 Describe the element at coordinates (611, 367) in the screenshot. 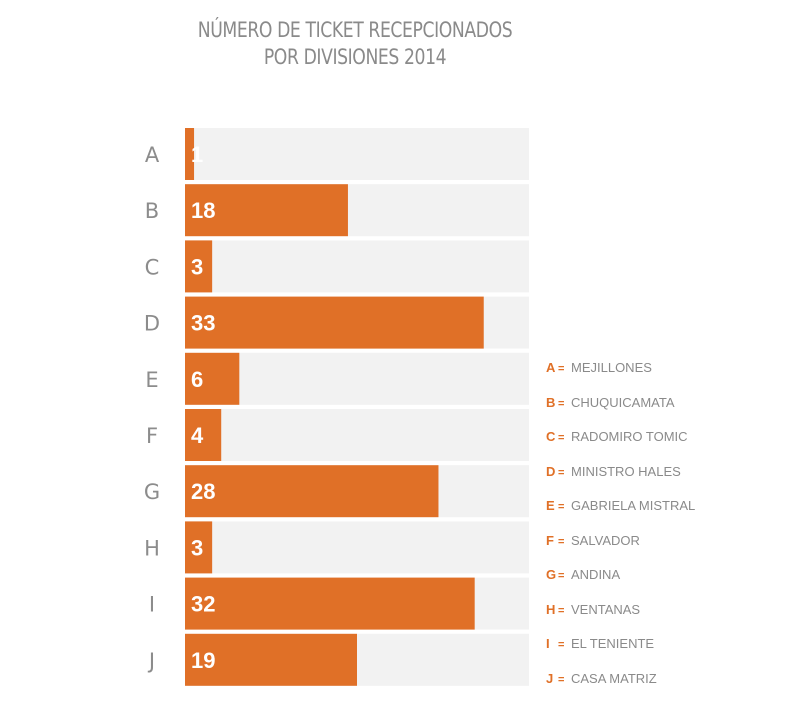

I see `legend-name: MEJILLONES` at that location.